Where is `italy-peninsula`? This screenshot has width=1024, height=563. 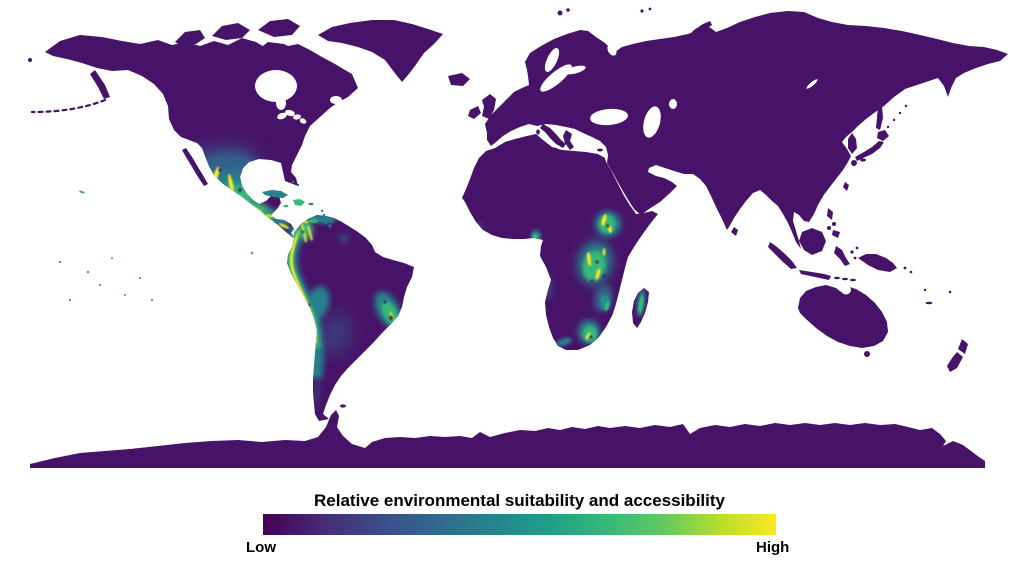
italy-peninsula is located at coordinates (553, 136).